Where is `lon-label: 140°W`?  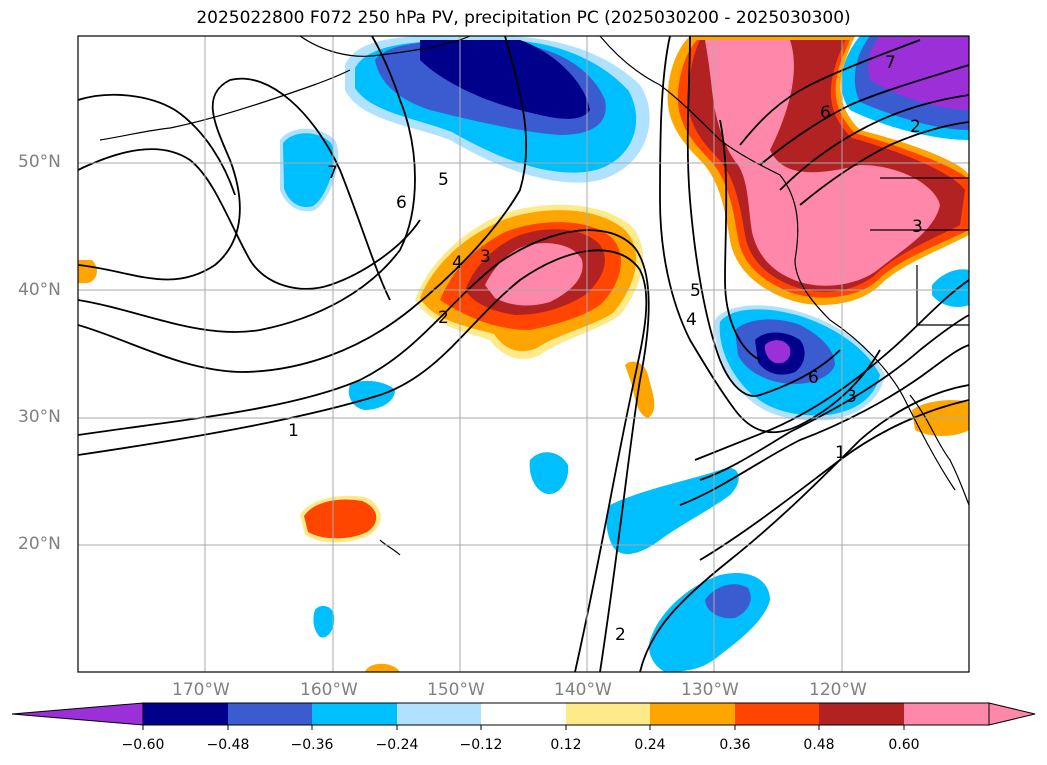
lon-label: 140°W is located at coordinates (583, 690).